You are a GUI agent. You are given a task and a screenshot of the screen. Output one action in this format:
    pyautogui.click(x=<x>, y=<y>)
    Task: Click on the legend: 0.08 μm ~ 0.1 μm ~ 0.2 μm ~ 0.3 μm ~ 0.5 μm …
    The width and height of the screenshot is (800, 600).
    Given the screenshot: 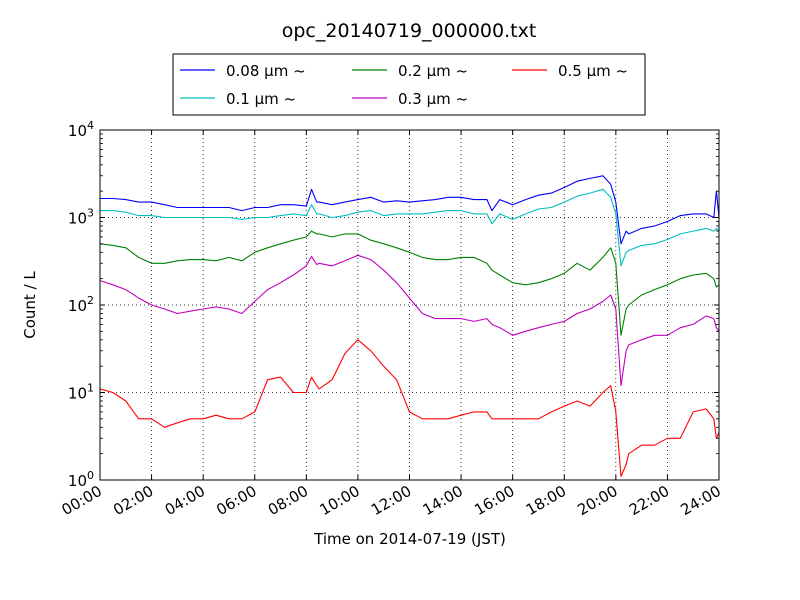 What is the action you would take?
    pyautogui.click(x=409, y=84)
    